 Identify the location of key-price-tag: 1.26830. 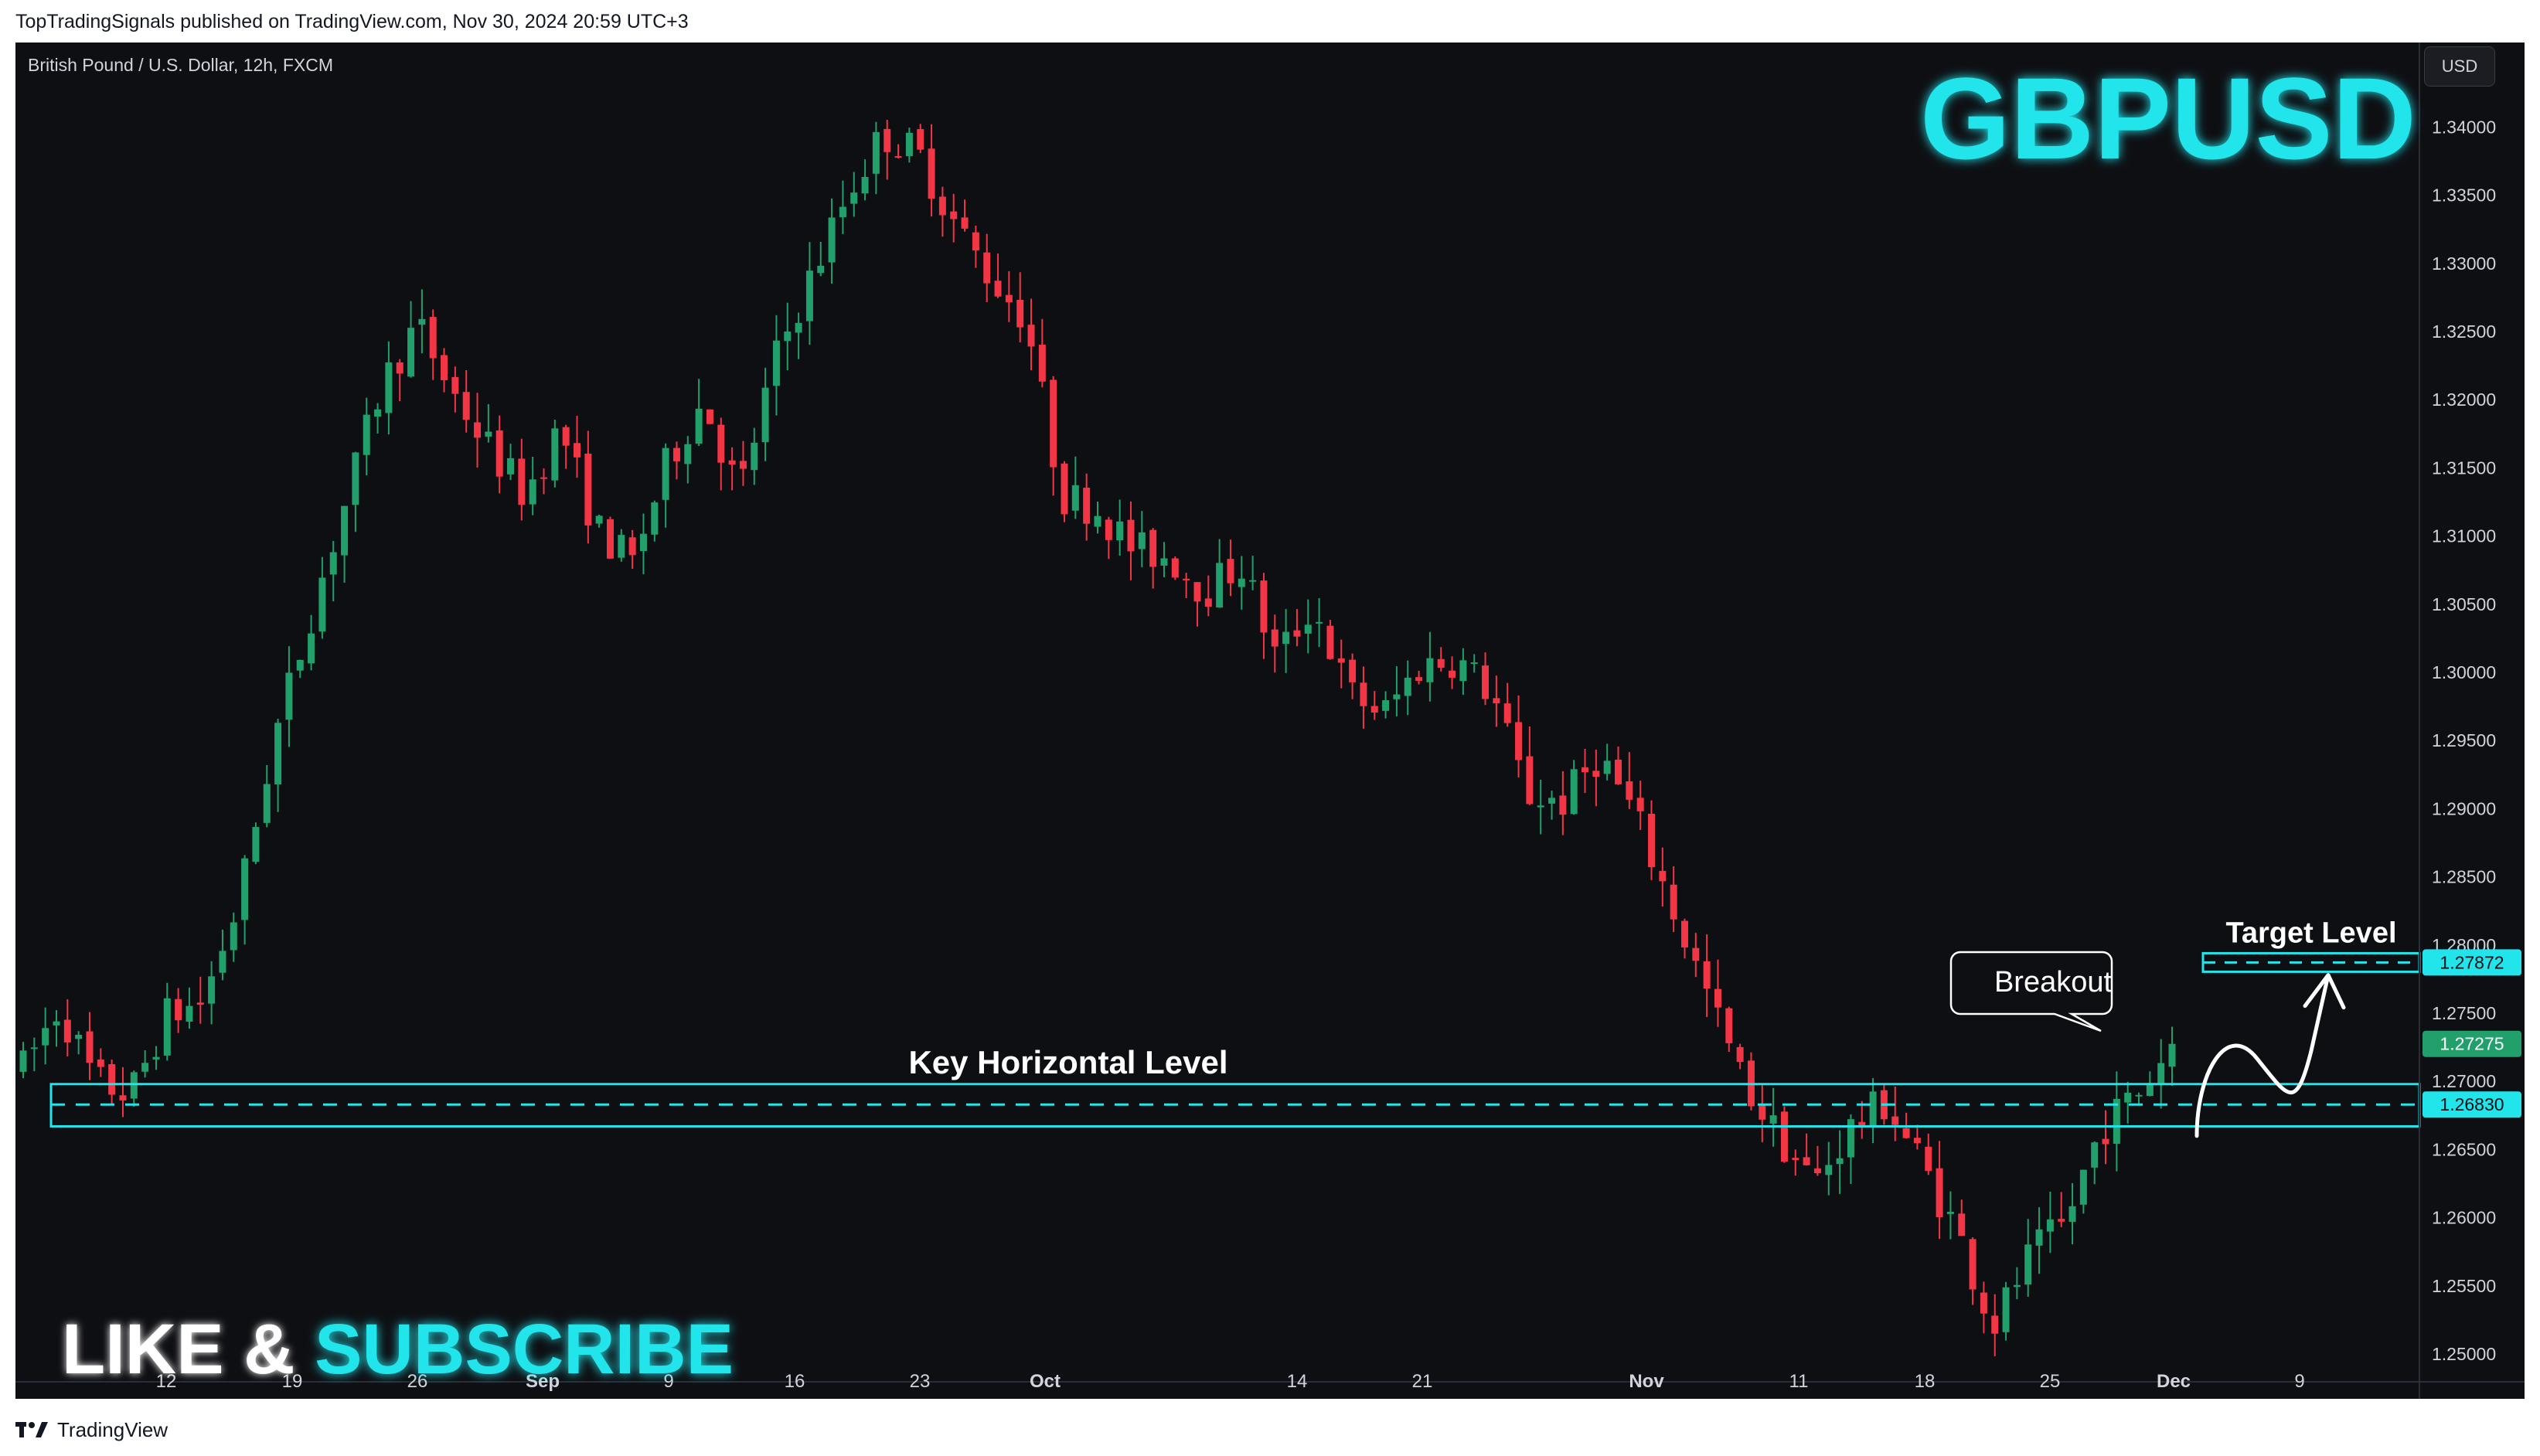
(2472, 1104).